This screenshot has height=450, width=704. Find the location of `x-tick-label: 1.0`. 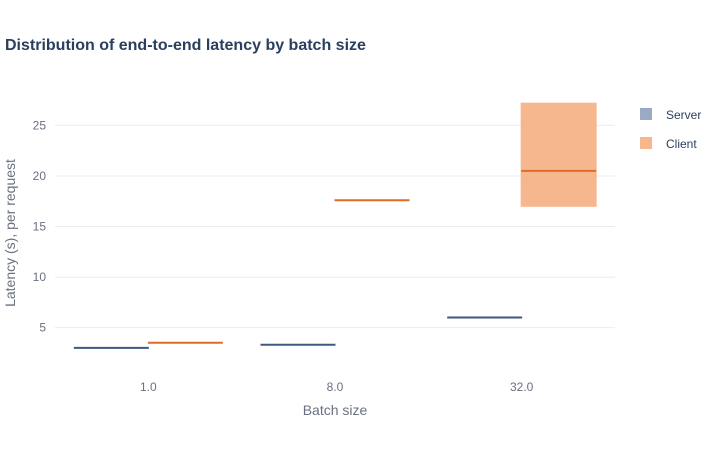

x-tick-label: 1.0 is located at coordinates (148, 387).